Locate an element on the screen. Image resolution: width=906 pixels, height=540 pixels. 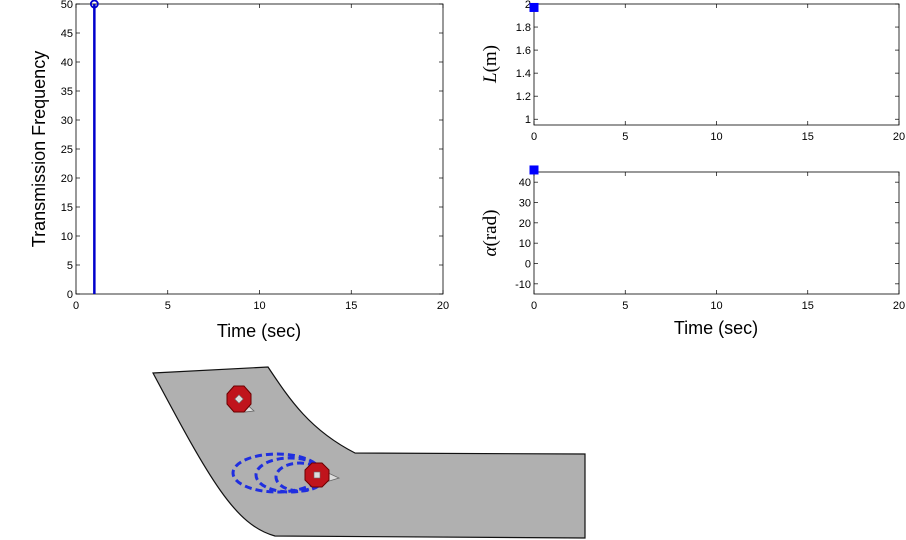
y-tick-label: 1.4 is located at coordinates (523, 74).